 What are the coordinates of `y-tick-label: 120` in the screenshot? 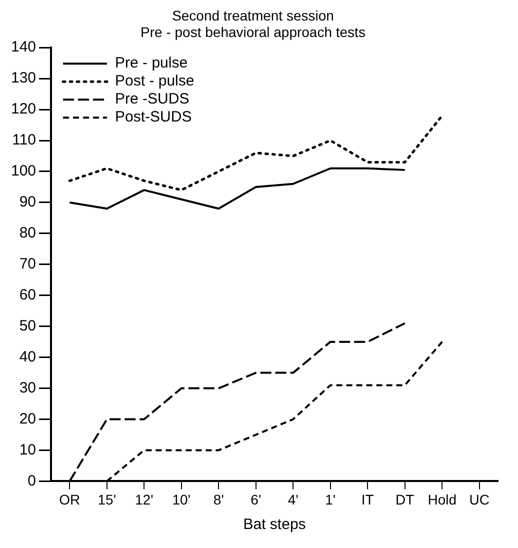 It's located at (23, 109).